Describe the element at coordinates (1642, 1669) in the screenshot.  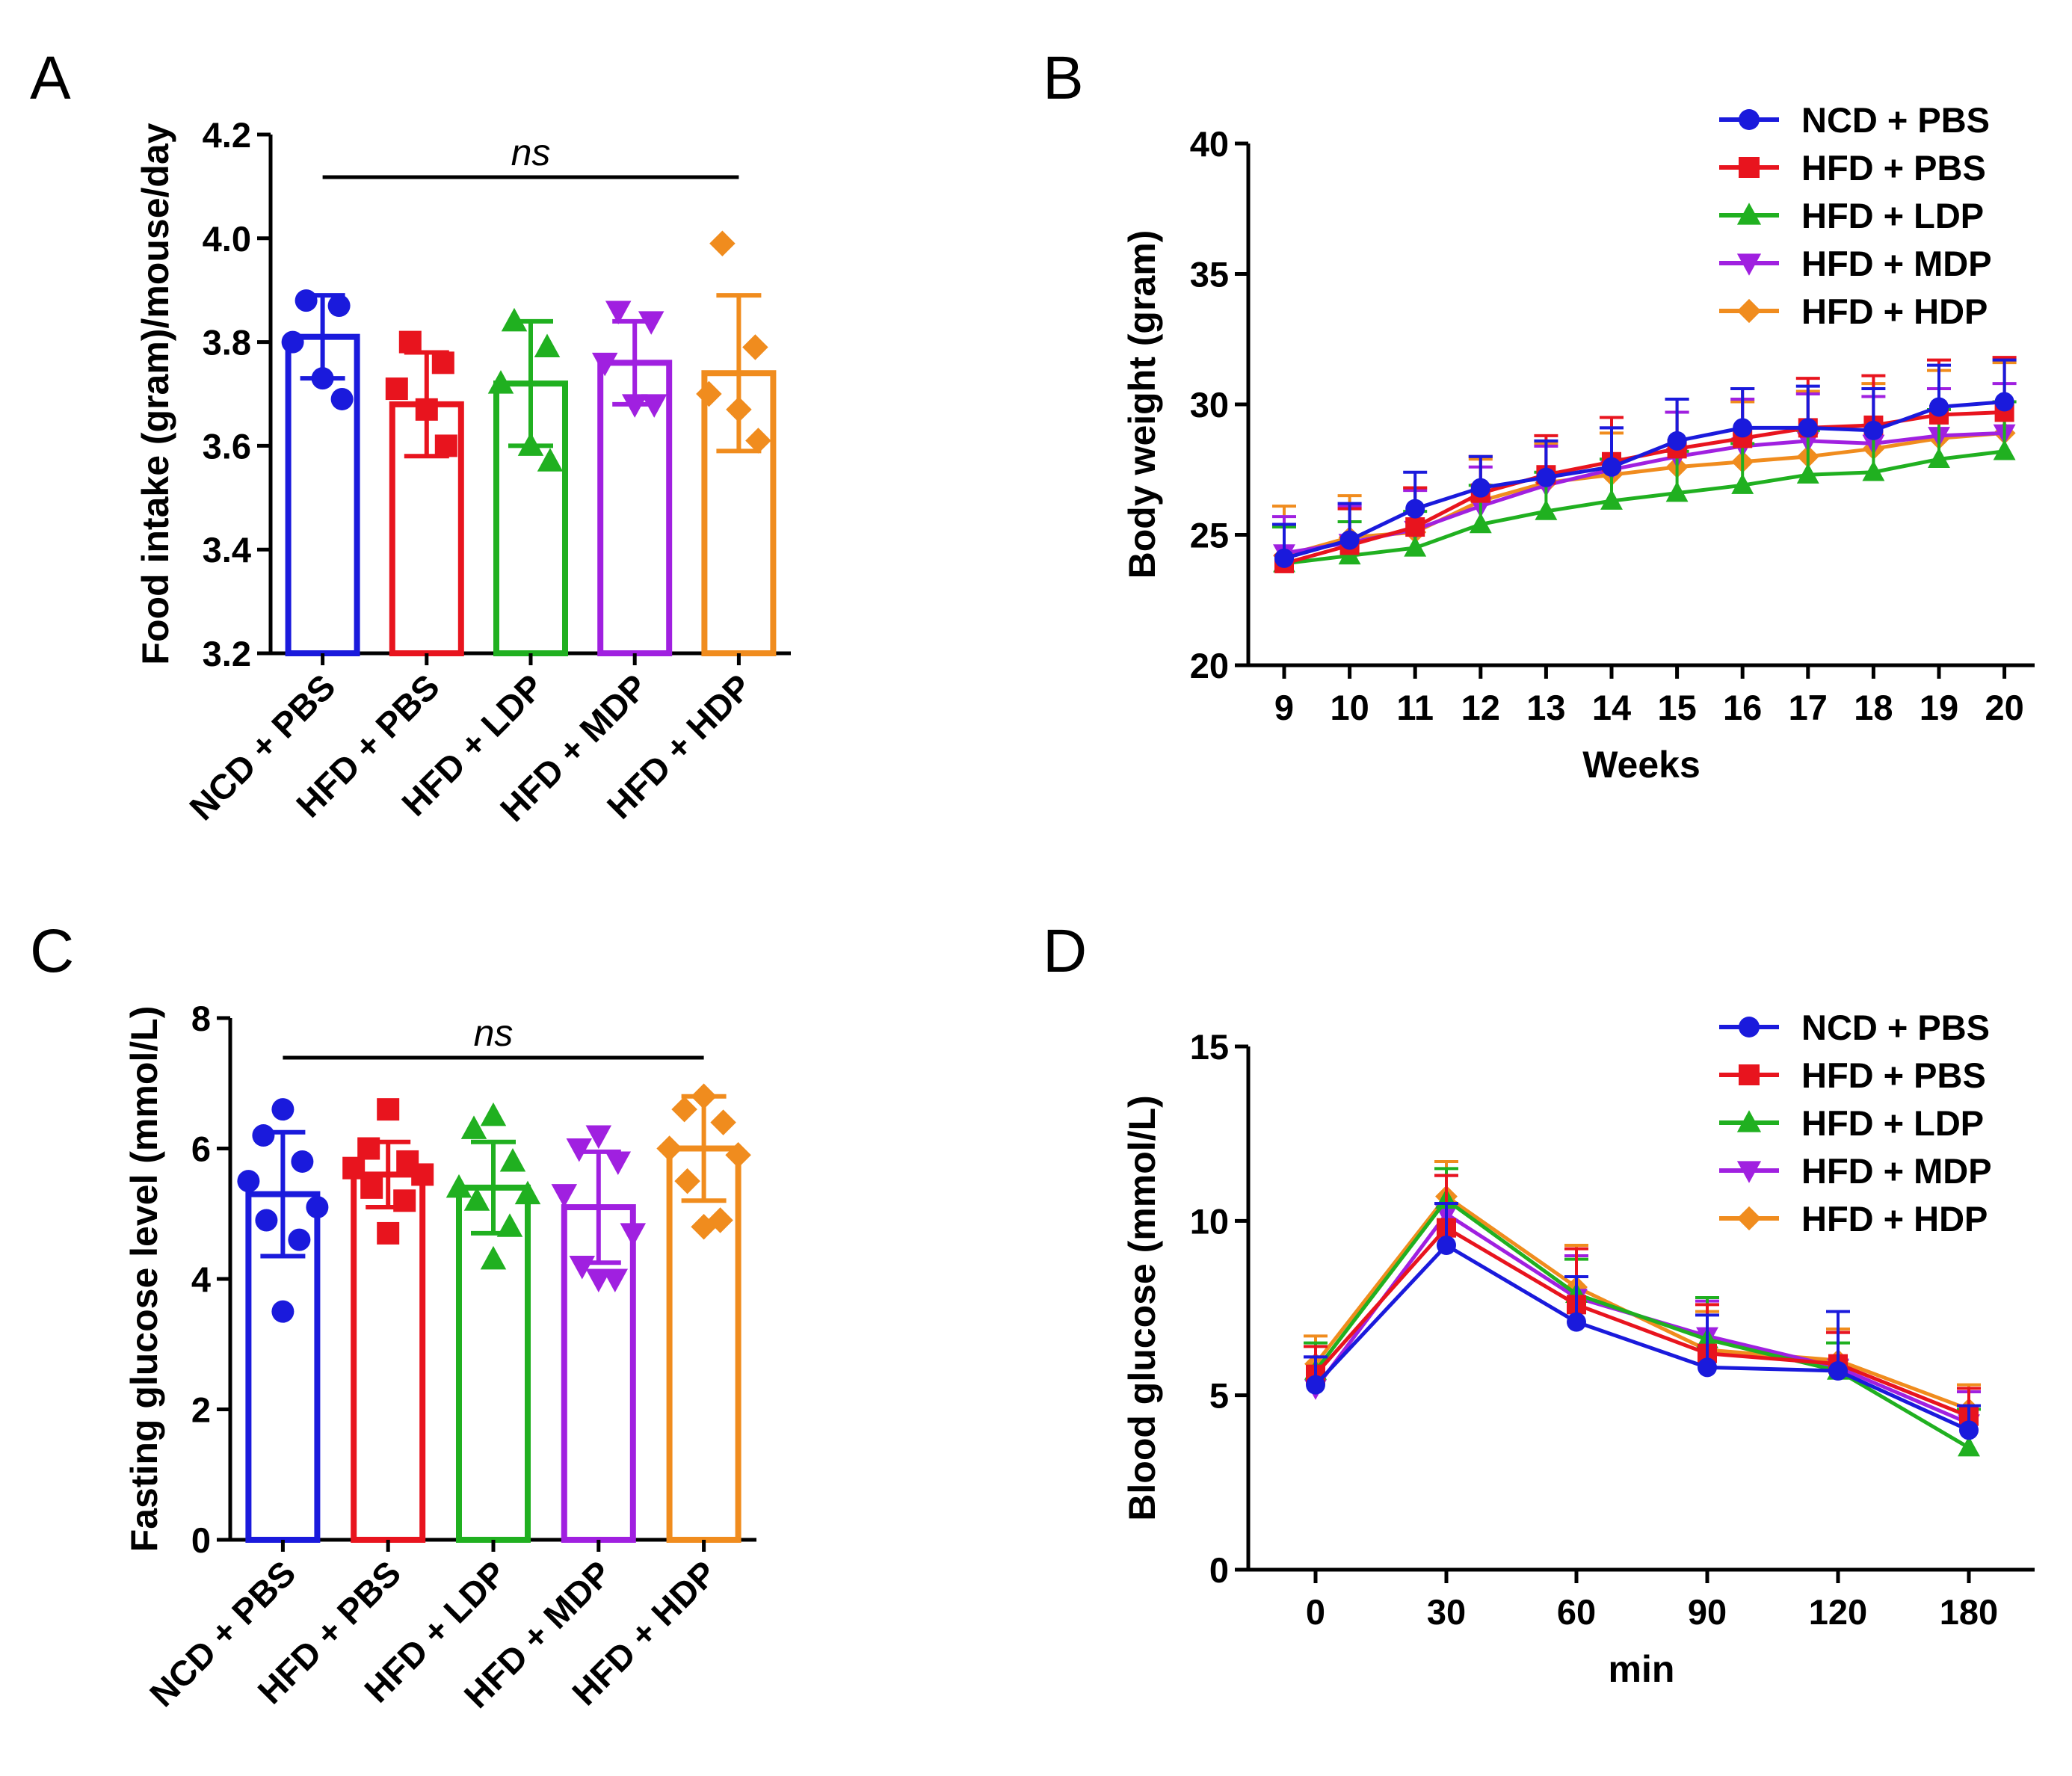
I see `x-axis-title: min` at that location.